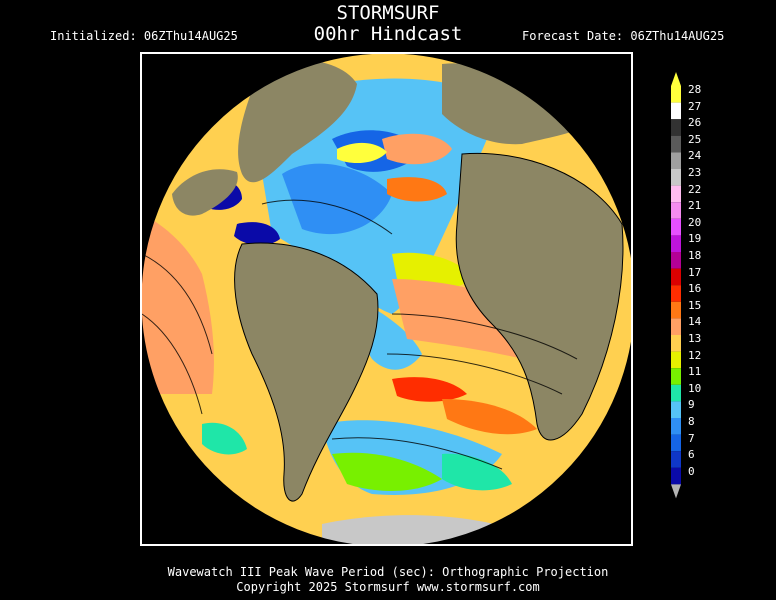 This screenshot has width=776, height=600. What do you see at coordinates (695, 372) in the screenshot?
I see `legend-label-11: 11` at bounding box center [695, 372].